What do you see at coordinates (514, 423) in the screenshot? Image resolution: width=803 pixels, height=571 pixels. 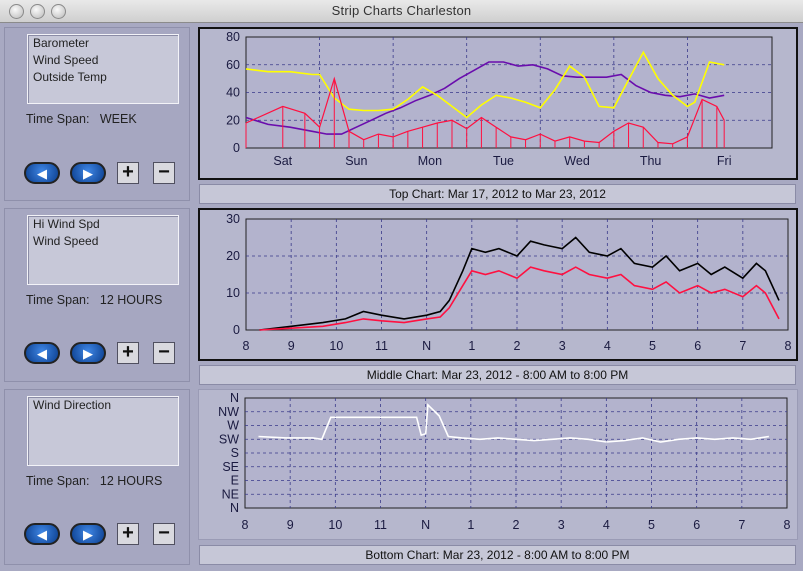 I see `series-line-wind-direction` at bounding box center [514, 423].